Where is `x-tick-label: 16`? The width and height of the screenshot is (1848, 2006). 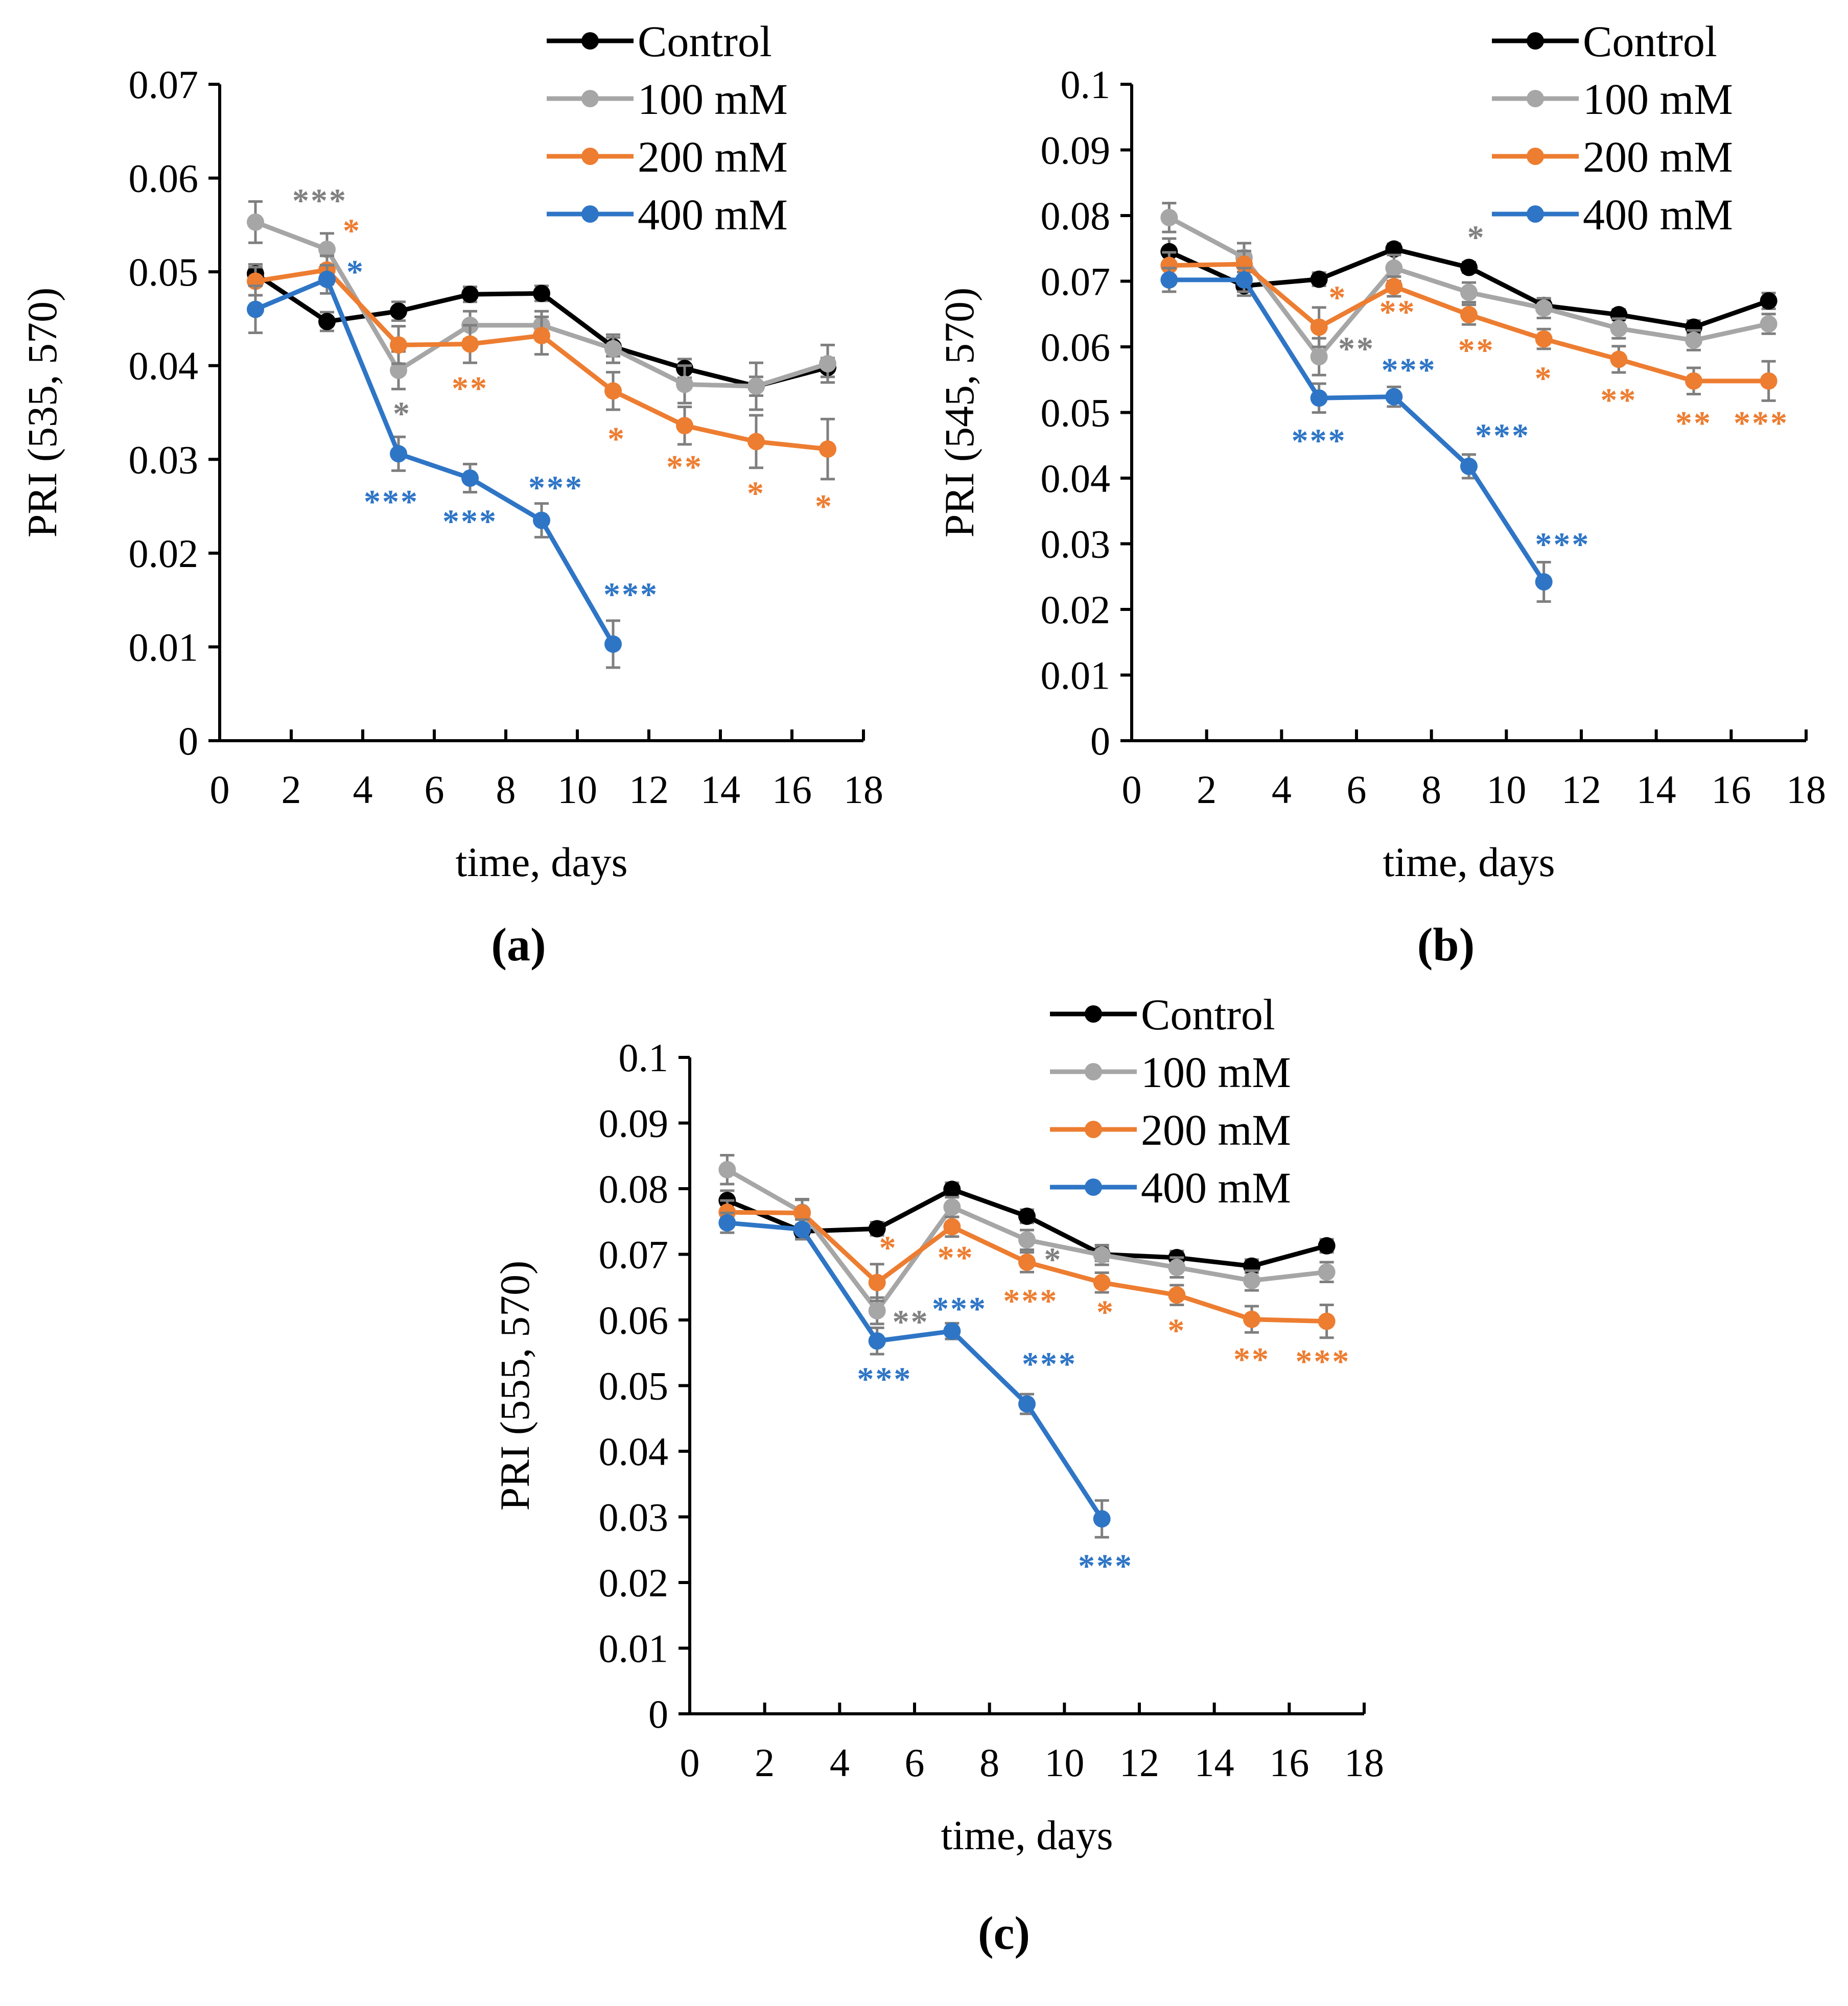 x-tick-label: 16 is located at coordinates (792, 789).